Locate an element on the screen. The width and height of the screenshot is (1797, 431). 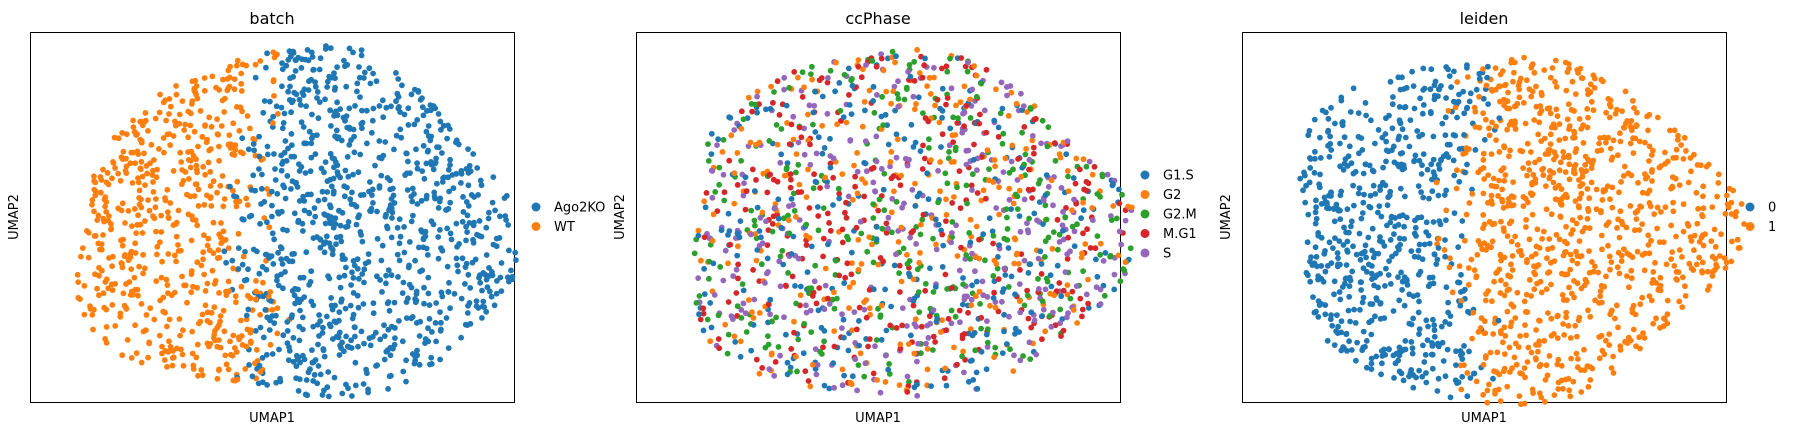
y-axis-label: UMAP2 is located at coordinates (14, 217).